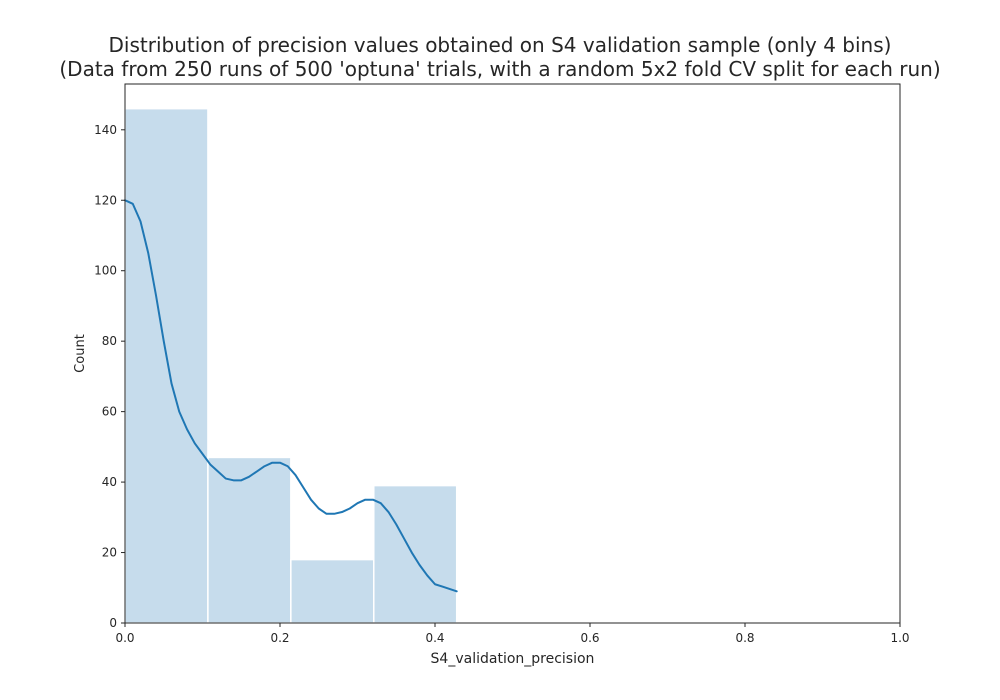 Image resolution: width=1000 pixels, height=700 pixels. Describe the element at coordinates (113, 623) in the screenshot. I see `y-tick-label: 0` at that location.